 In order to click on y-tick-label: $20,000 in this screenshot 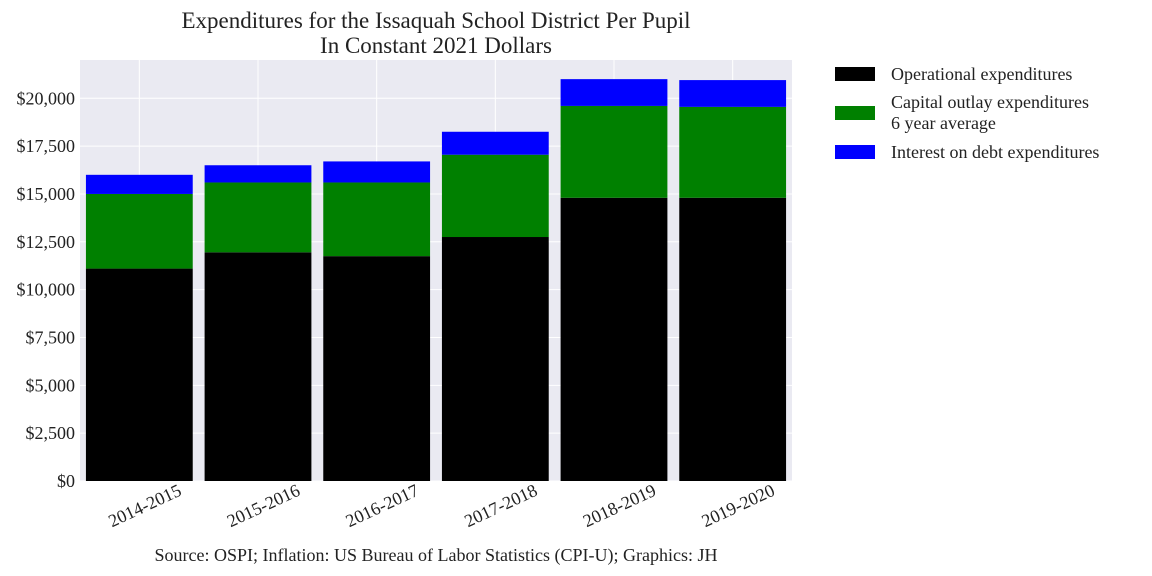, I will do `click(46, 98)`.